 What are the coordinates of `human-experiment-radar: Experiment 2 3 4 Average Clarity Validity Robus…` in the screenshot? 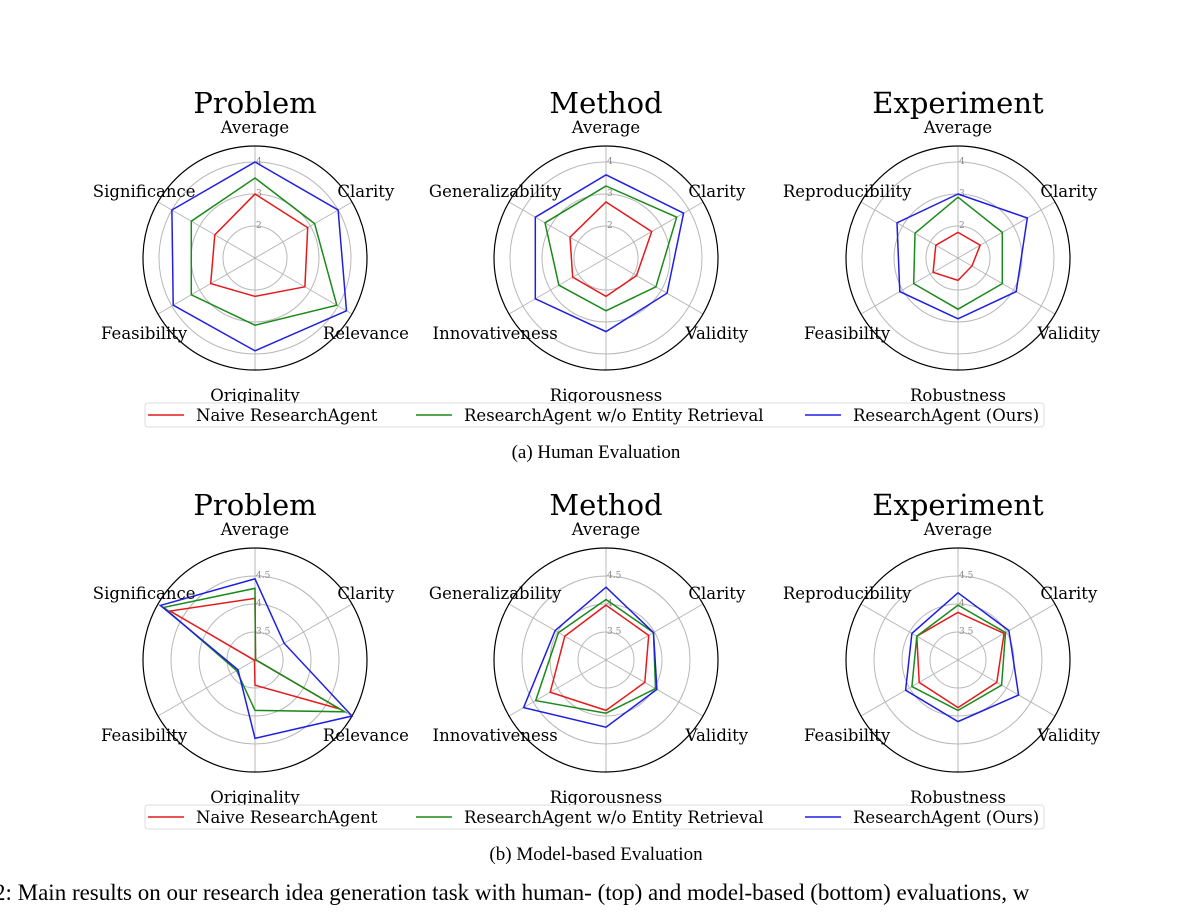 It's located at (942, 245).